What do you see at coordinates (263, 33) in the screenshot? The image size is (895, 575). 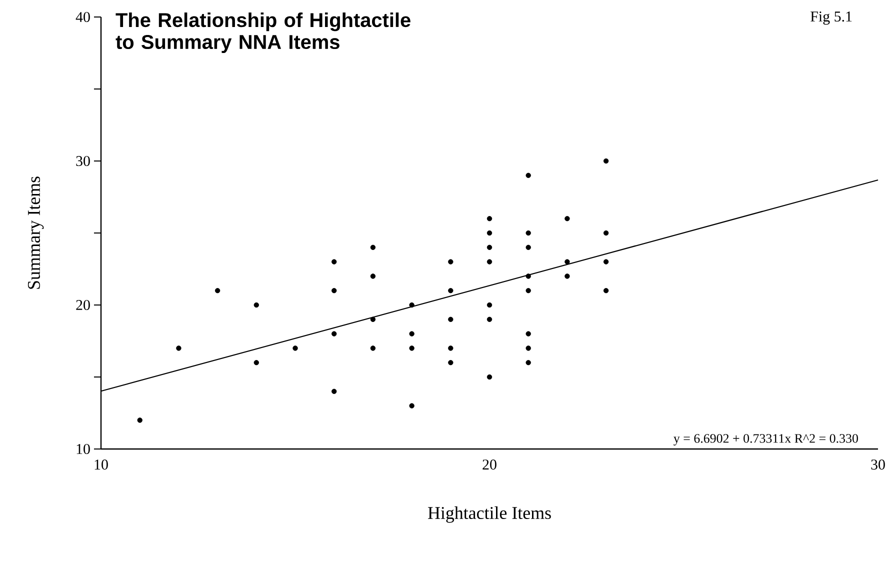 I see `chart-title: The Relationship of Hightactile to Summary NNA Items` at bounding box center [263, 33].